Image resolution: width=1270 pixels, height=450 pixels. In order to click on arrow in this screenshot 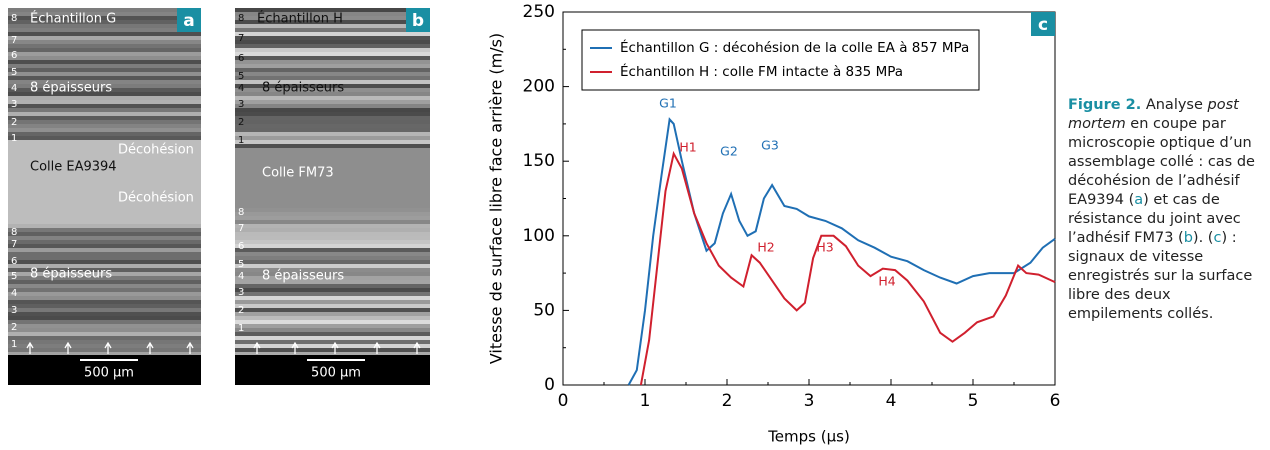, I will do `click(30, 347)`.